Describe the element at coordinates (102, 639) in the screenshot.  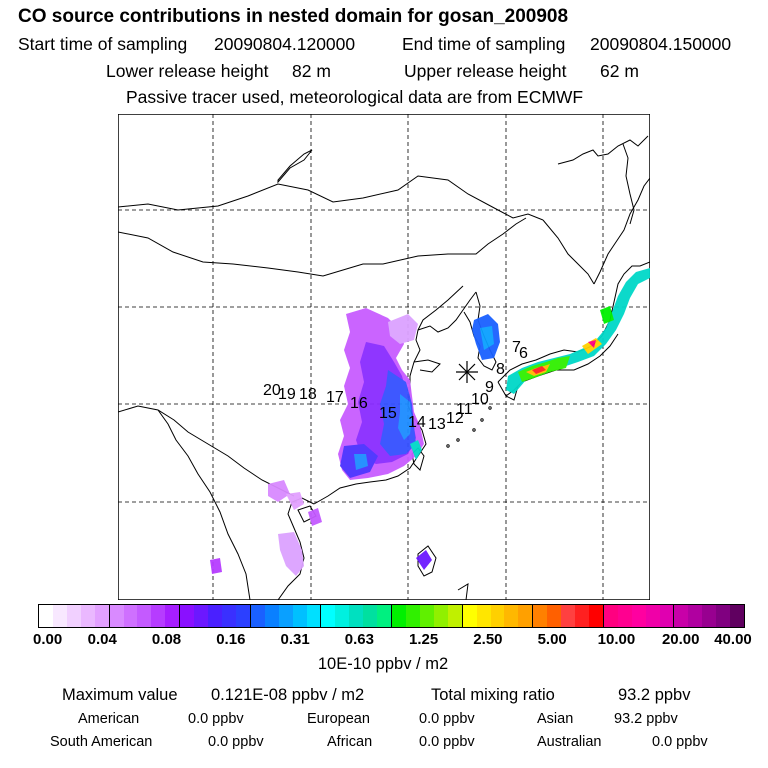
I see `color-scale-tick-label: 0.04` at that location.